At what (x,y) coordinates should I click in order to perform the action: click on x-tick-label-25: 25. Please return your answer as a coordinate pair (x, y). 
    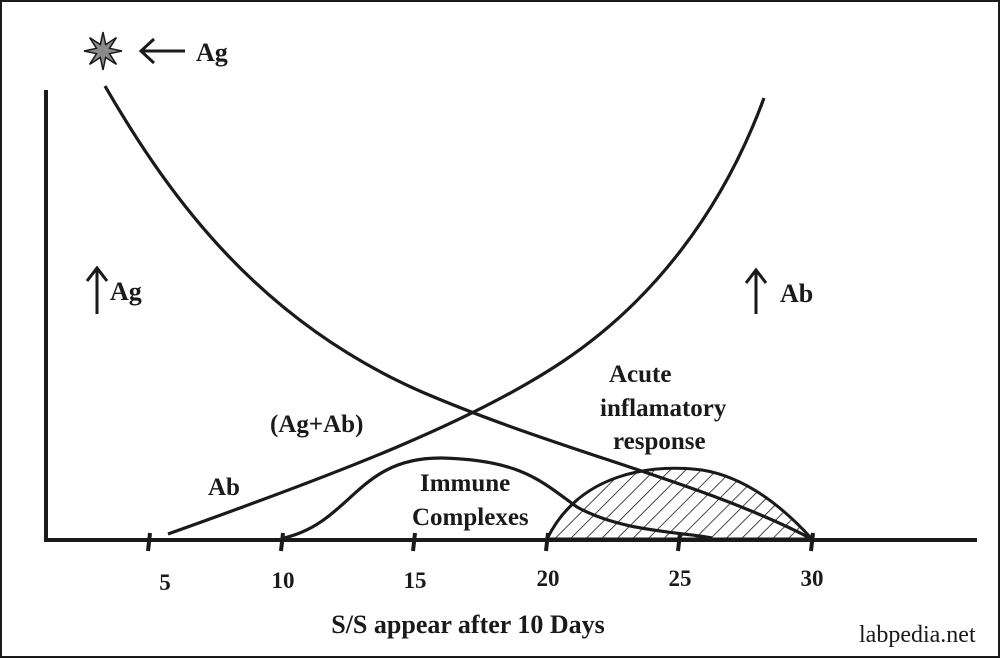
    Looking at the image, I should click on (680, 578).